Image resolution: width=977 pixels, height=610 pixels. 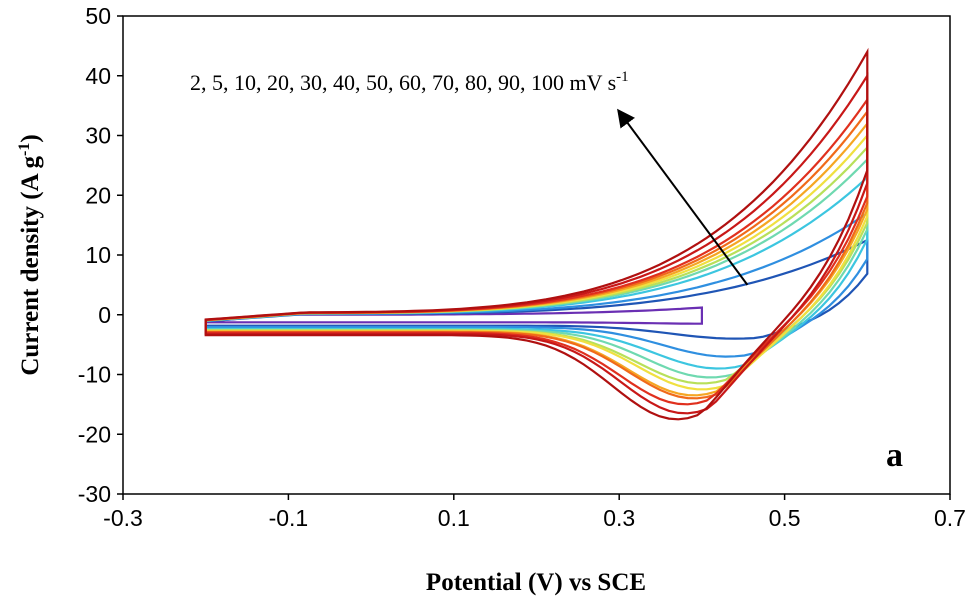 What do you see at coordinates (534, 512) in the screenshot?
I see `x-tick-group: -0.3 -0.1 0.1 0.3 0.5 0.7` at bounding box center [534, 512].